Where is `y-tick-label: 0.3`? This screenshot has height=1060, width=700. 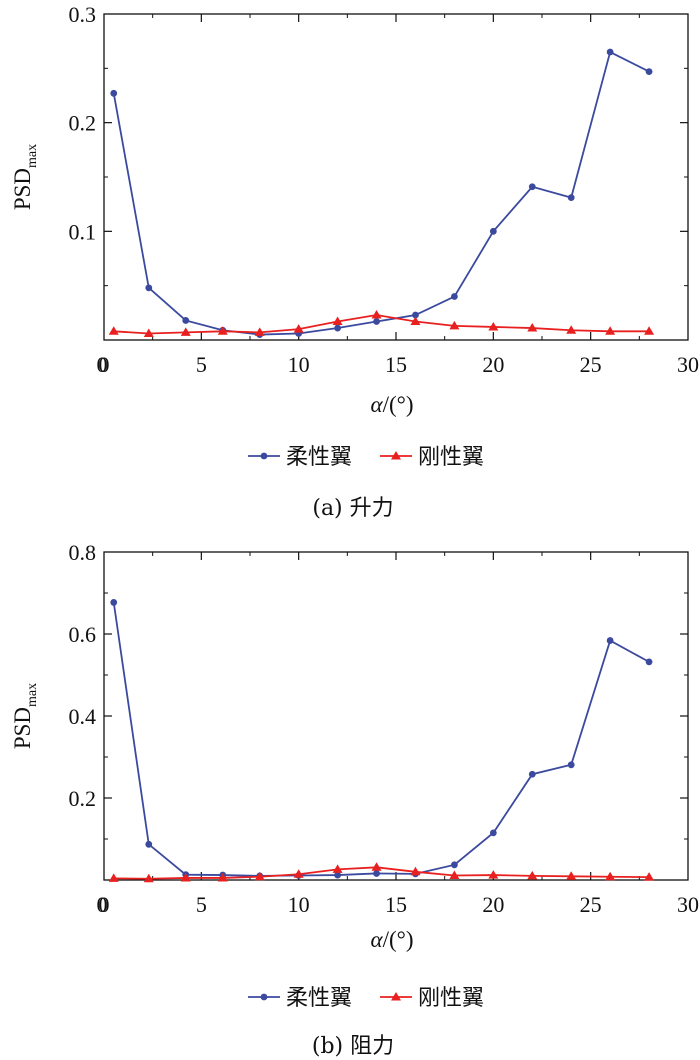 y-tick-label: 0.3 is located at coordinates (83, 14).